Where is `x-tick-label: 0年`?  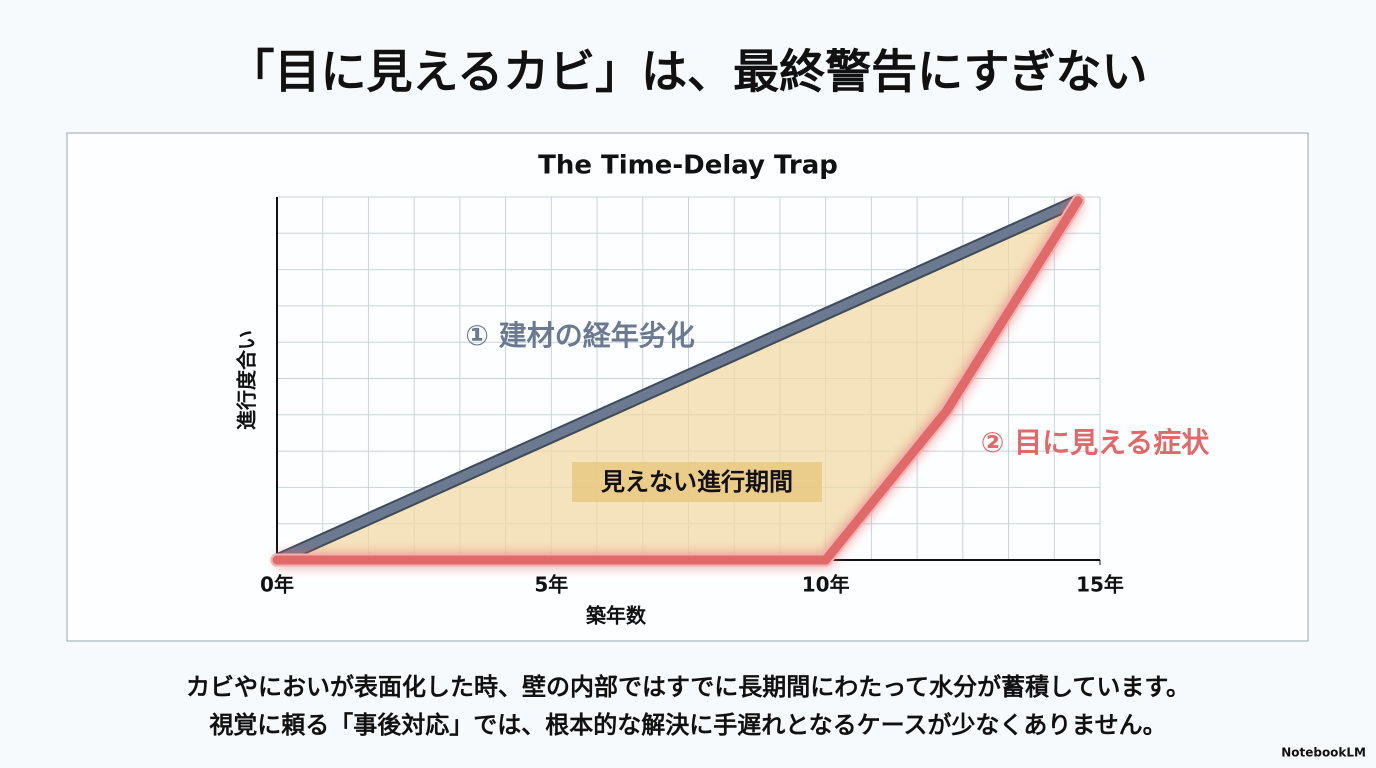
x-tick-label: 0年 is located at coordinates (277, 585).